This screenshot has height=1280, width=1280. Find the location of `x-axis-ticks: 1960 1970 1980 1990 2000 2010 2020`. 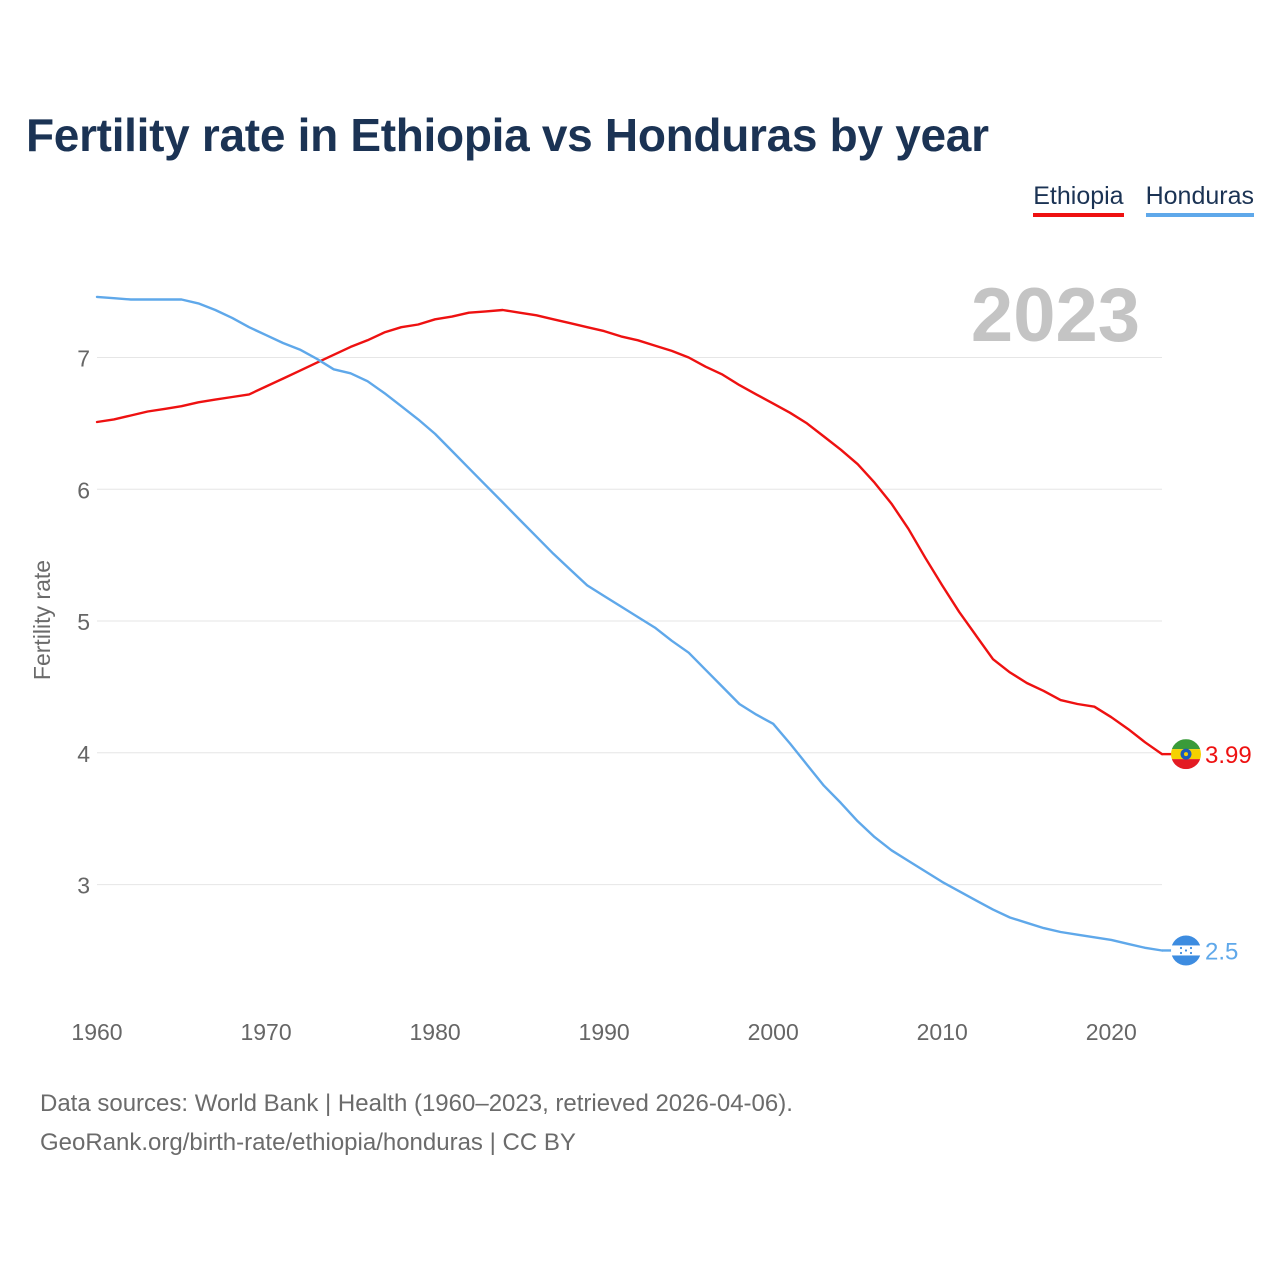

x-axis-ticks: 1960 1970 1980 1990 2000 2010 2020 is located at coordinates (603, 1032).